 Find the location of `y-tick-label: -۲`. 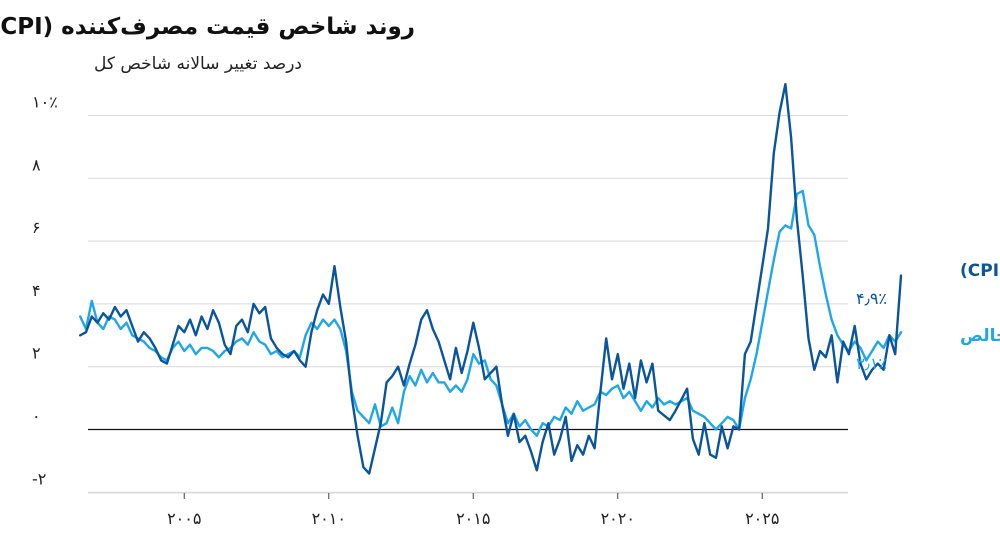

y-tick-label: -۲ is located at coordinates (39, 478).